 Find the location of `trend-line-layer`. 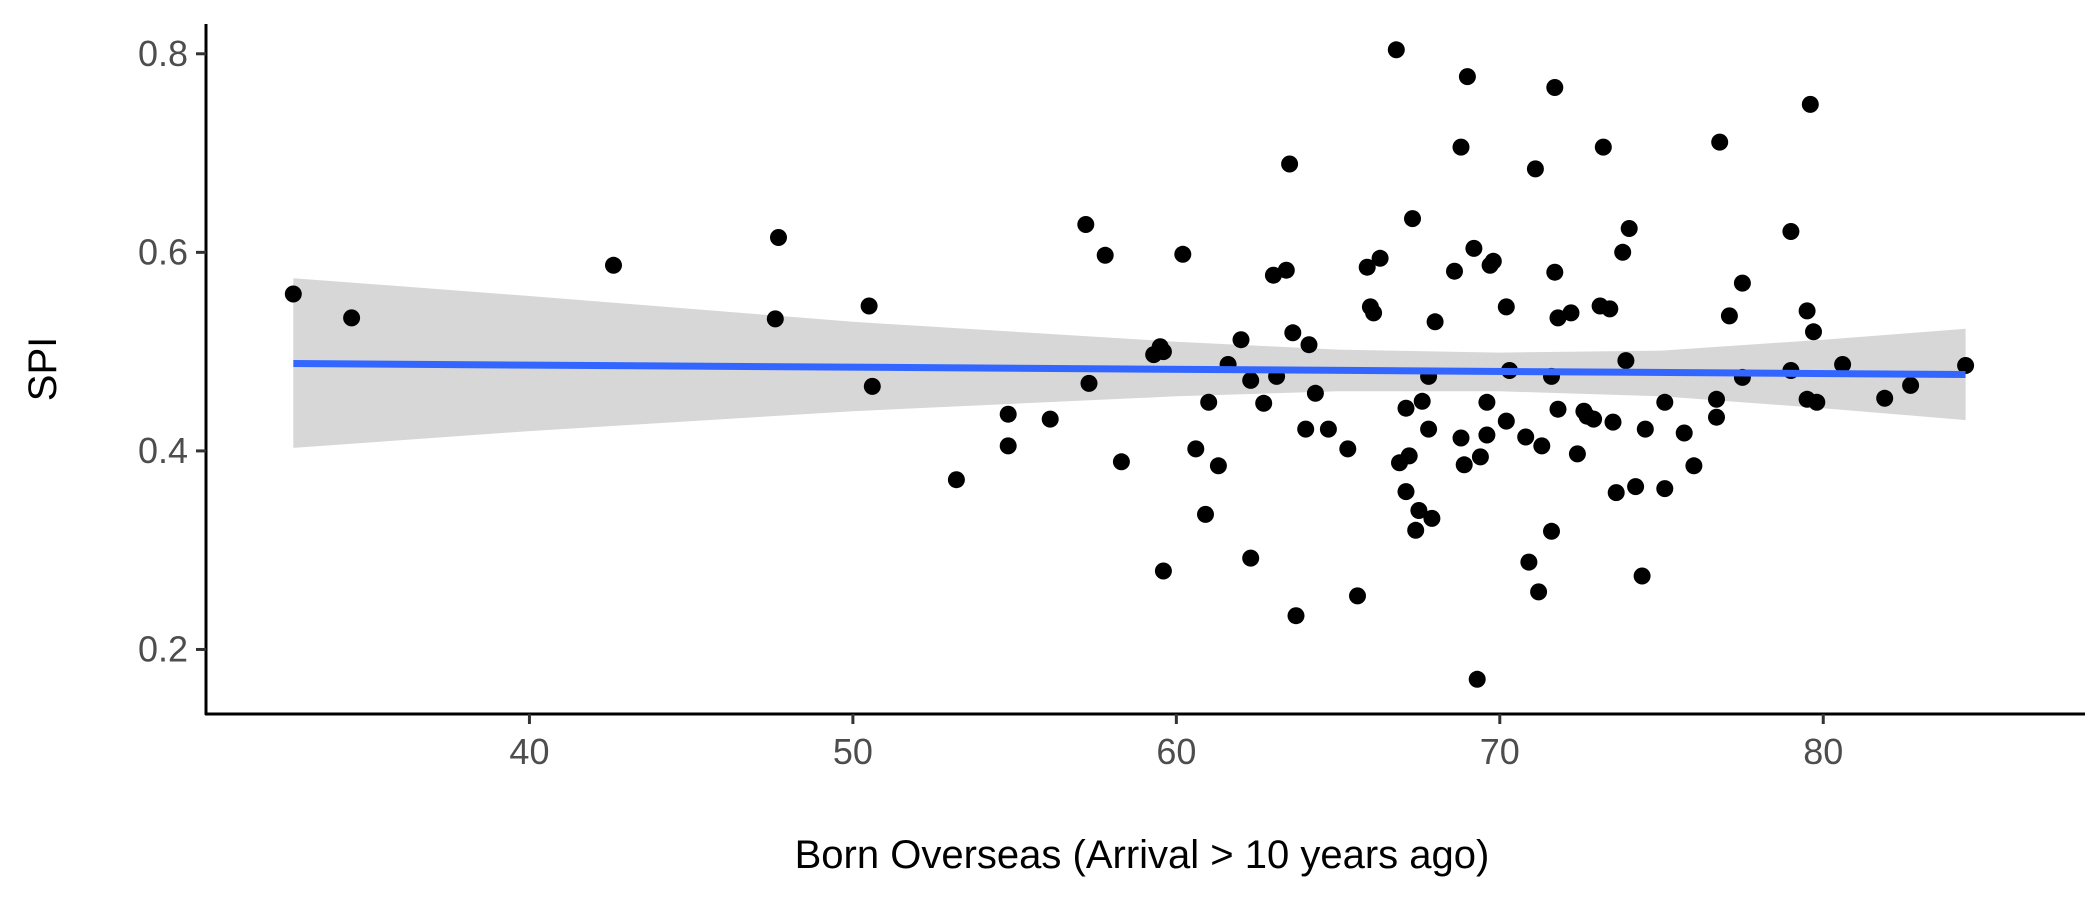

trend-line-layer is located at coordinates (1129, 369).